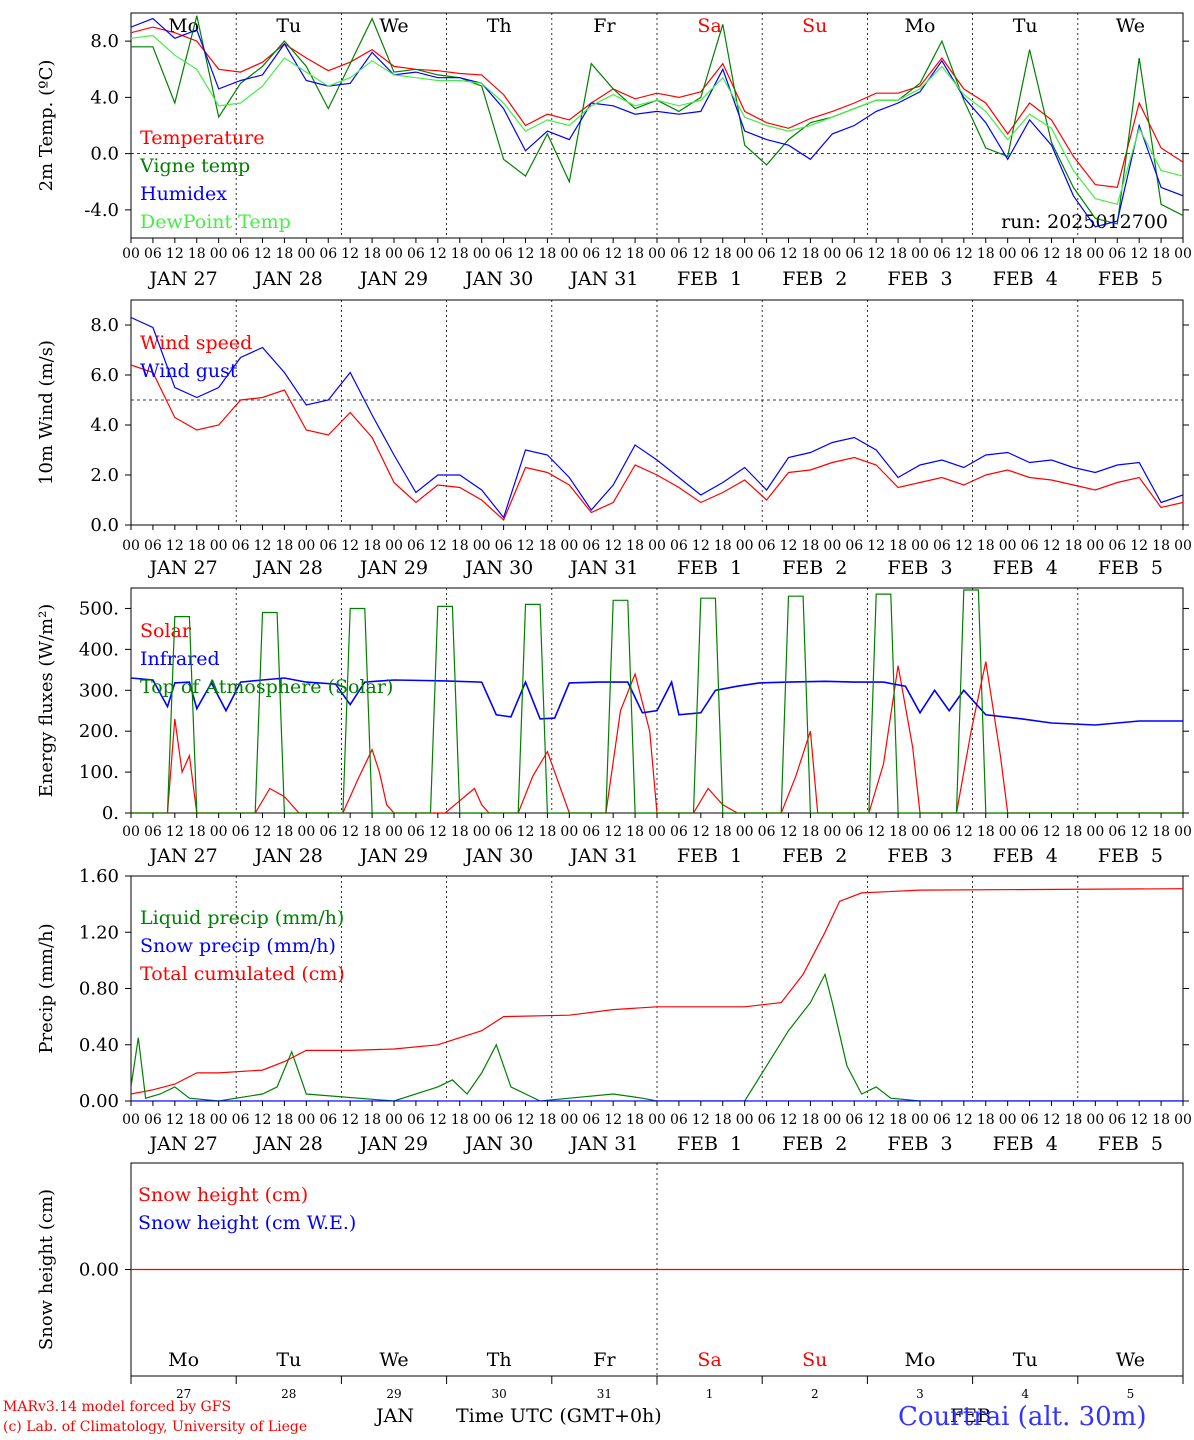 This screenshot has width=1194, height=1440. Describe the element at coordinates (395, 1416) in the screenshot. I see `month-jan-label: JAN` at that location.